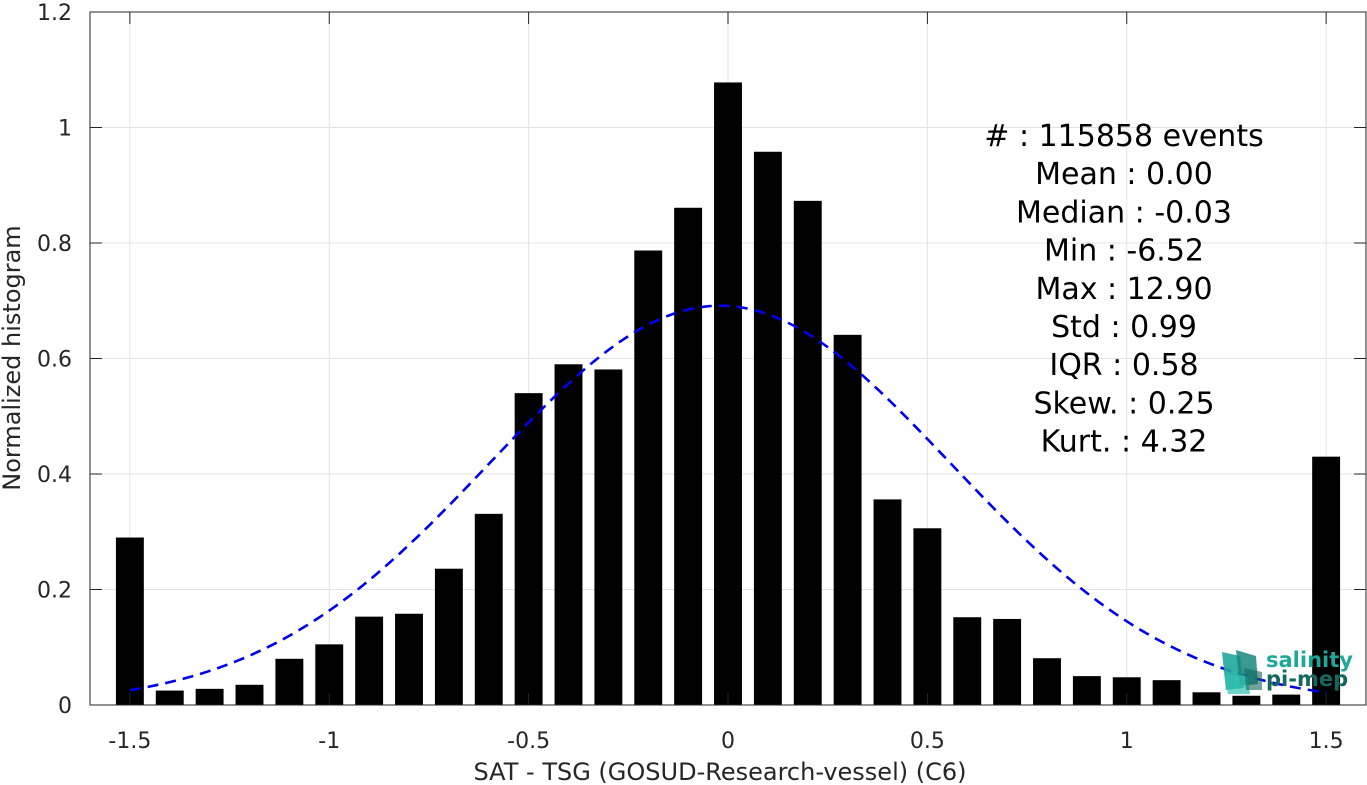 The height and width of the screenshot is (785, 1367). What do you see at coordinates (54, 13) in the screenshot?
I see `y-tick-label: 1.2` at bounding box center [54, 13].